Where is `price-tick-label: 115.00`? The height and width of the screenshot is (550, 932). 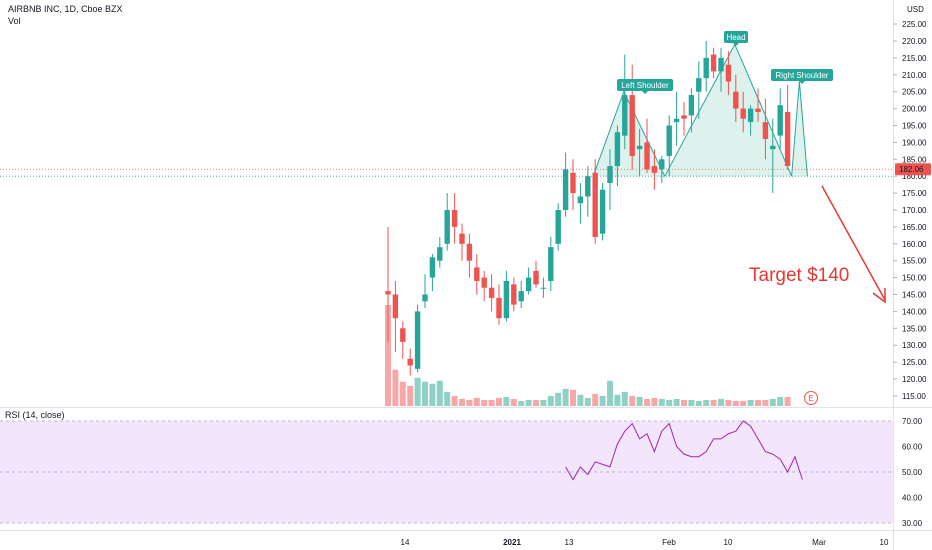
price-tick-label: 115.00 is located at coordinates (914, 396).